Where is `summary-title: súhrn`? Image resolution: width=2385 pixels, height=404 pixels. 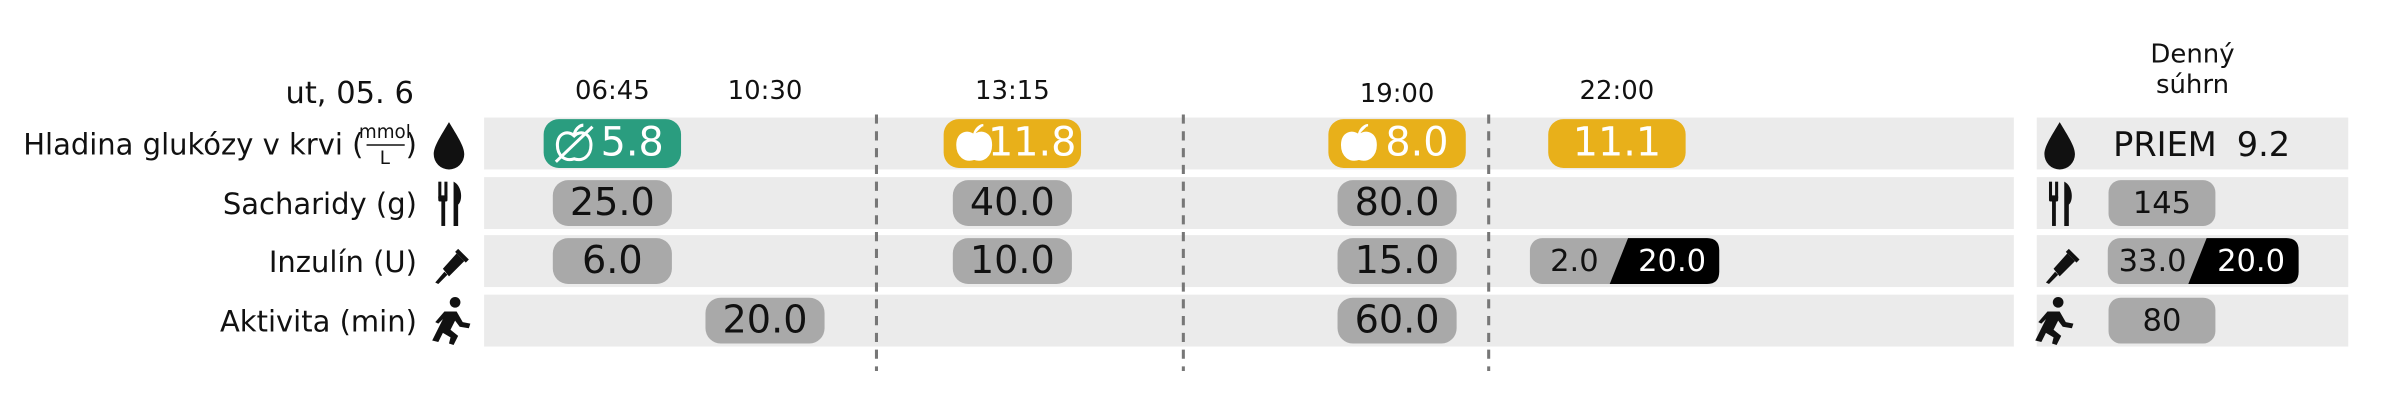 summary-title: súhrn is located at coordinates (2192, 85).